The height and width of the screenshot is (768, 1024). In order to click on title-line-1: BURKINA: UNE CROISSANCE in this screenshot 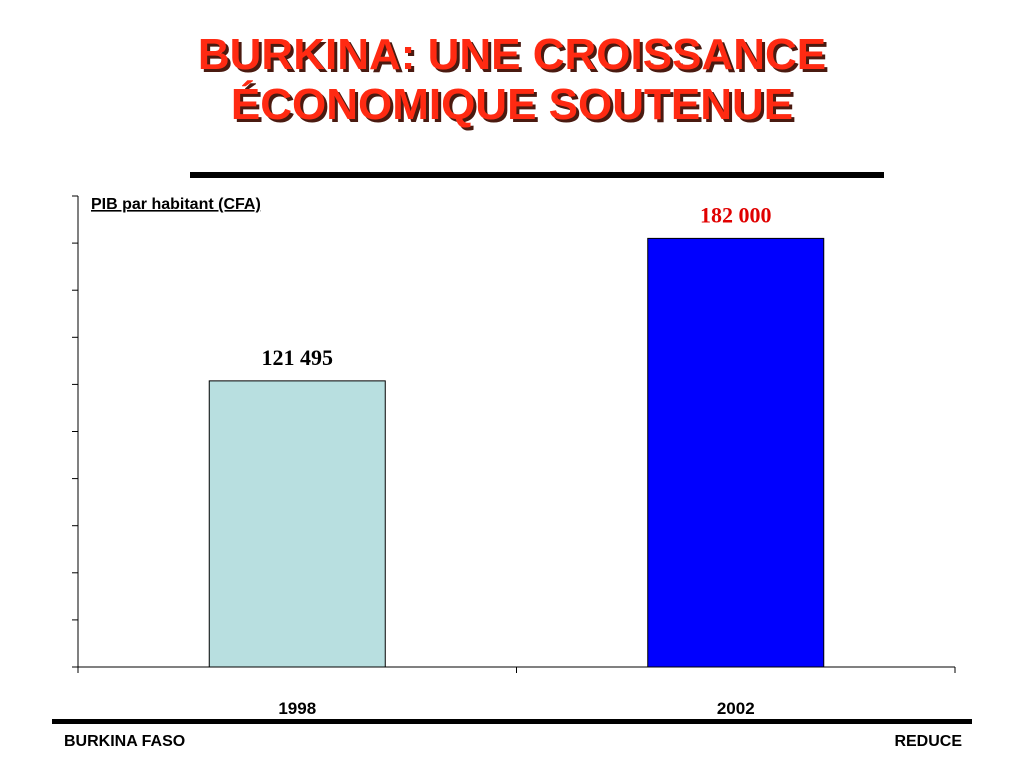, I will do `click(512, 54)`.